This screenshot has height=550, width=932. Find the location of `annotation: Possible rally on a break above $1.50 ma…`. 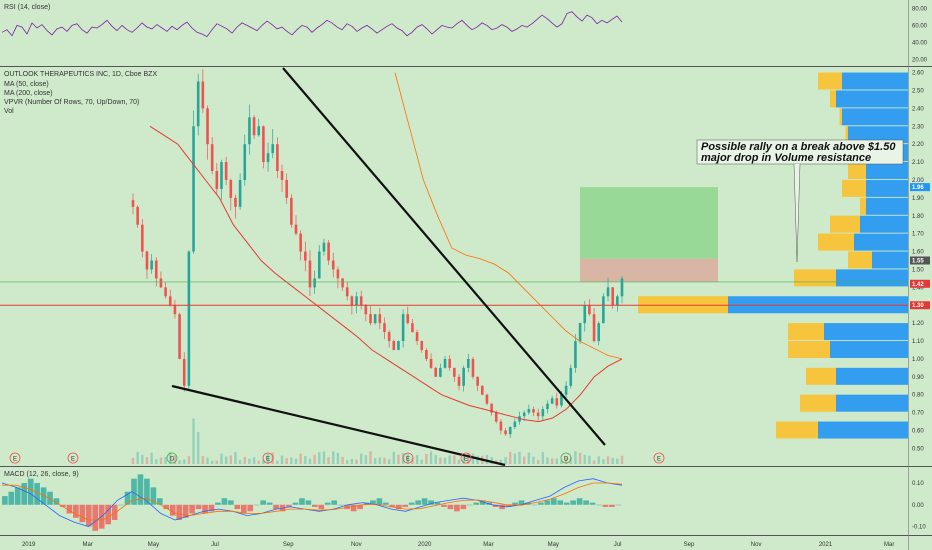

annotation: Possible rally on a break above $1.50 ma… is located at coordinates (800, 201).